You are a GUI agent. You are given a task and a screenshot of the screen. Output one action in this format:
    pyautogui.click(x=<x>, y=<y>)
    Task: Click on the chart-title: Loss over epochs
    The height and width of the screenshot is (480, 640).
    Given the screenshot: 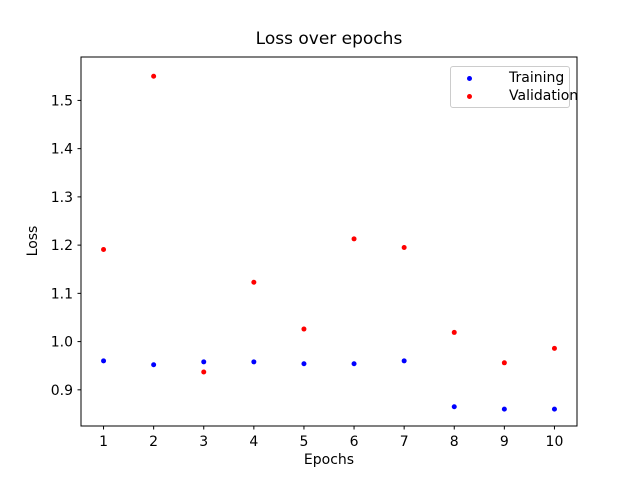 What is the action you would take?
    pyautogui.click(x=329, y=39)
    